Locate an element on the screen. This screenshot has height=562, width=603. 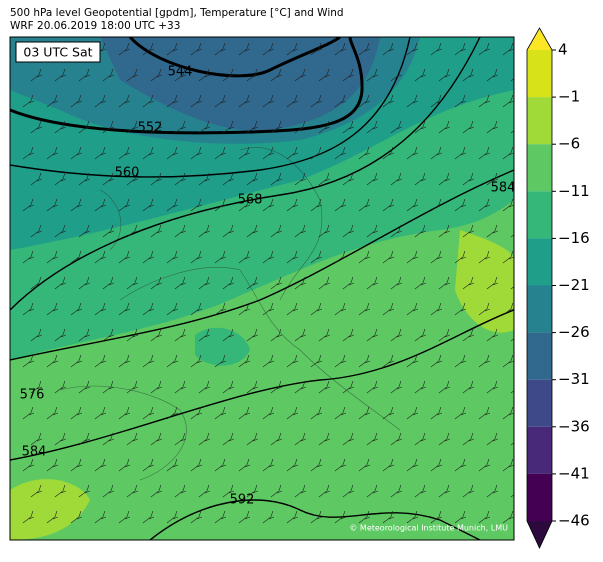
time-label: 03 UTC Sat is located at coordinates (57, 52).